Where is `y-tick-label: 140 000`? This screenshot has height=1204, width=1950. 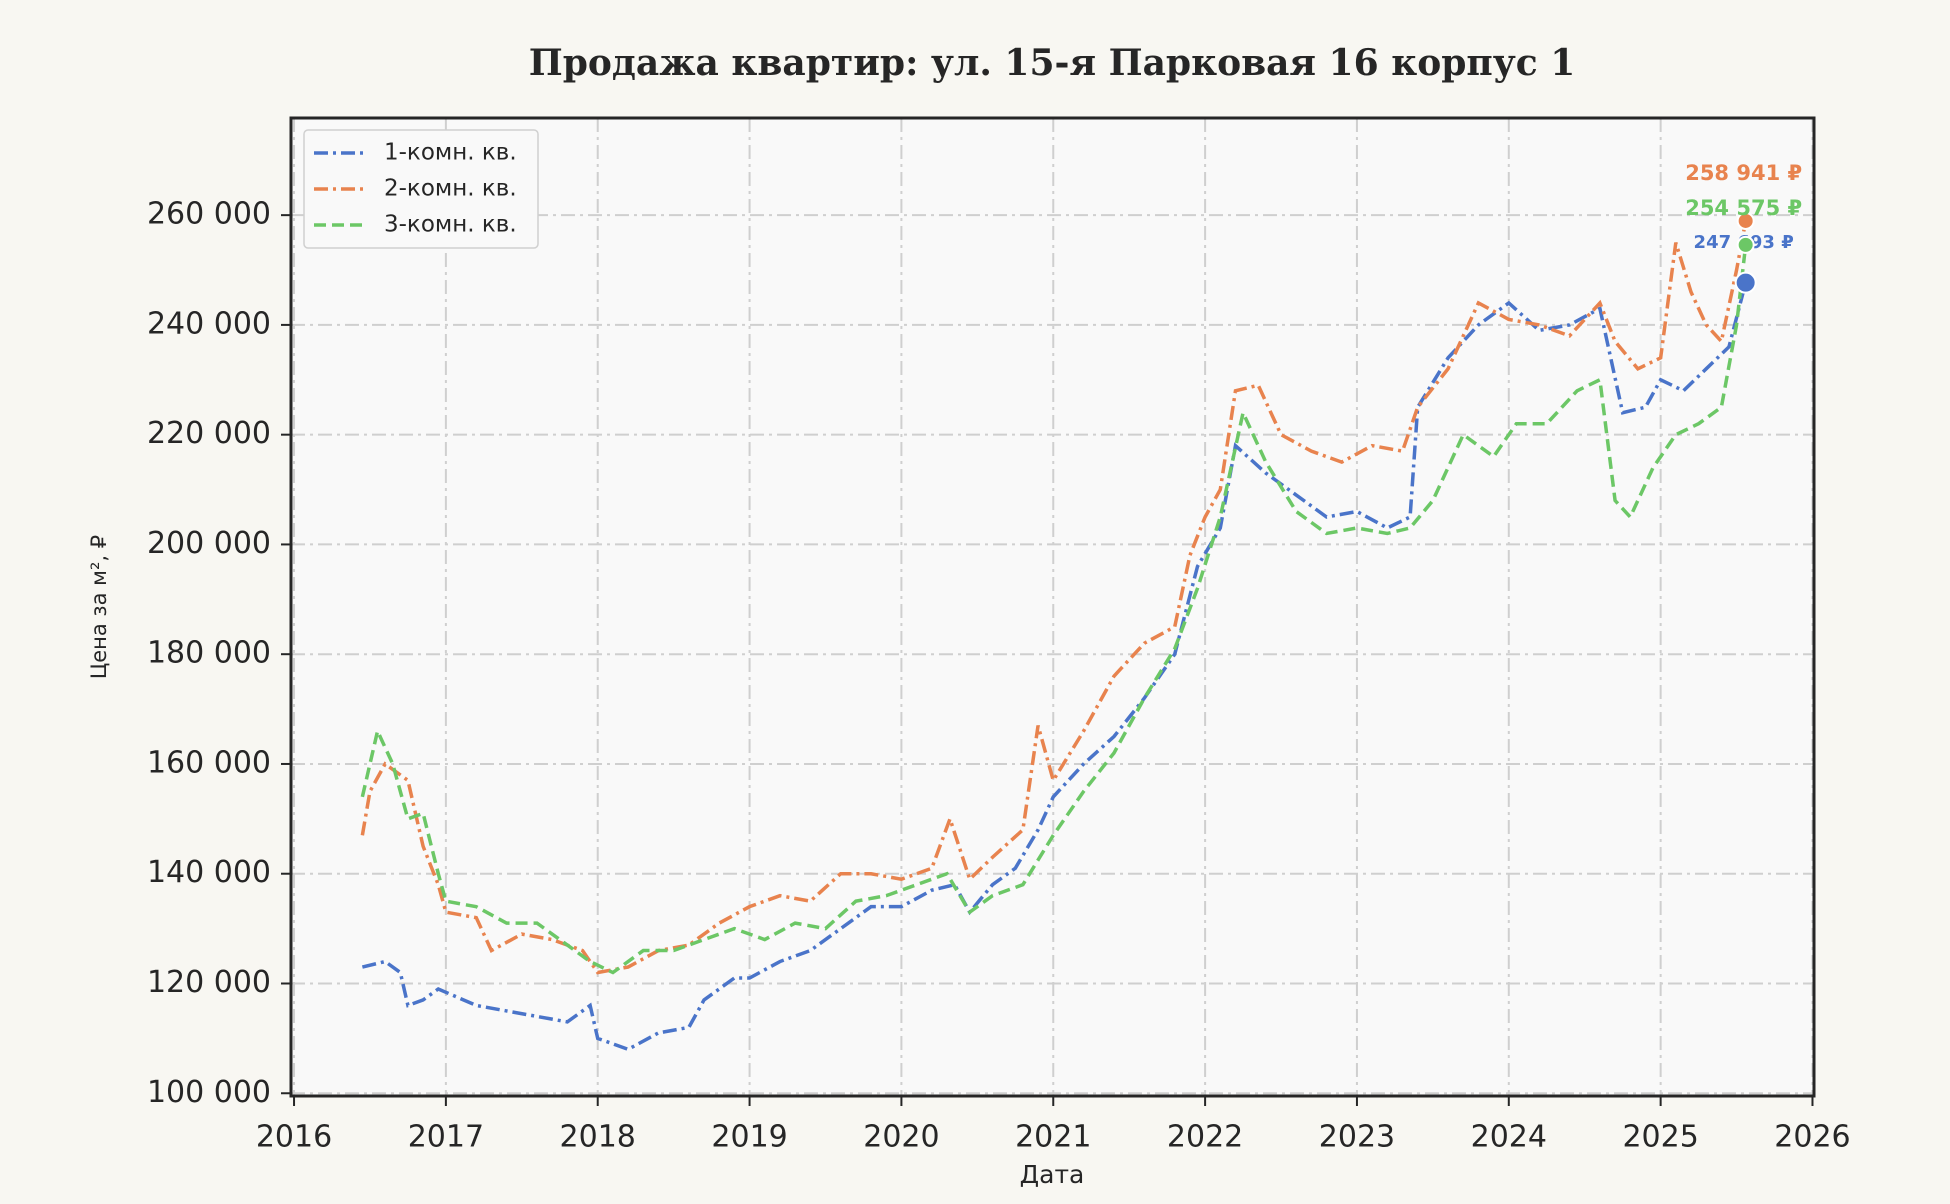
y-tick-label: 140 000 is located at coordinates (209, 872).